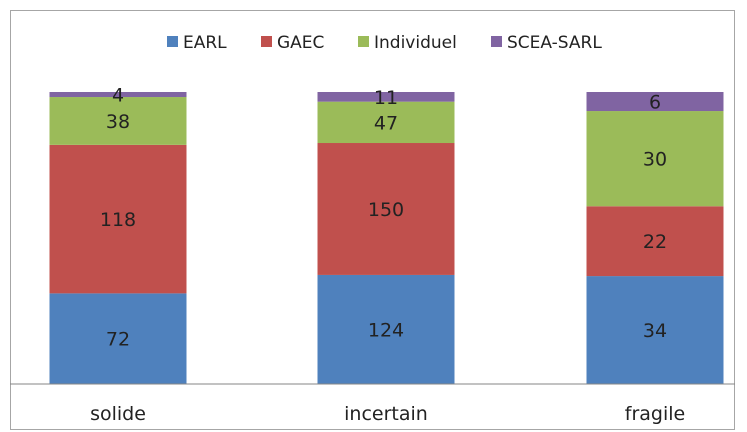 This screenshot has height=432, width=747. Describe the element at coordinates (655, 414) in the screenshot. I see `category-label-fragile: fragile` at that location.